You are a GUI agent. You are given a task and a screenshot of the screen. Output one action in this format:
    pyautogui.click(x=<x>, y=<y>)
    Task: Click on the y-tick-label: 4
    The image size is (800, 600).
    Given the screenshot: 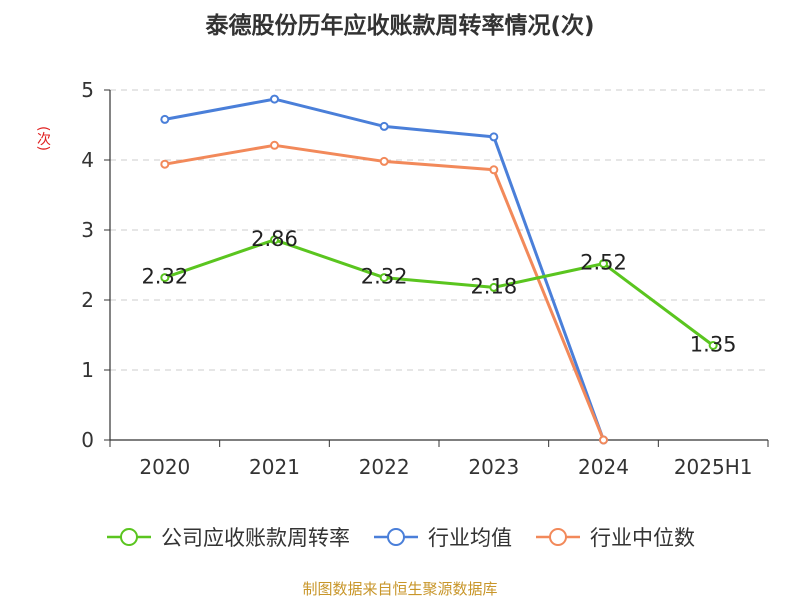 What is the action you would take?
    pyautogui.click(x=87, y=160)
    